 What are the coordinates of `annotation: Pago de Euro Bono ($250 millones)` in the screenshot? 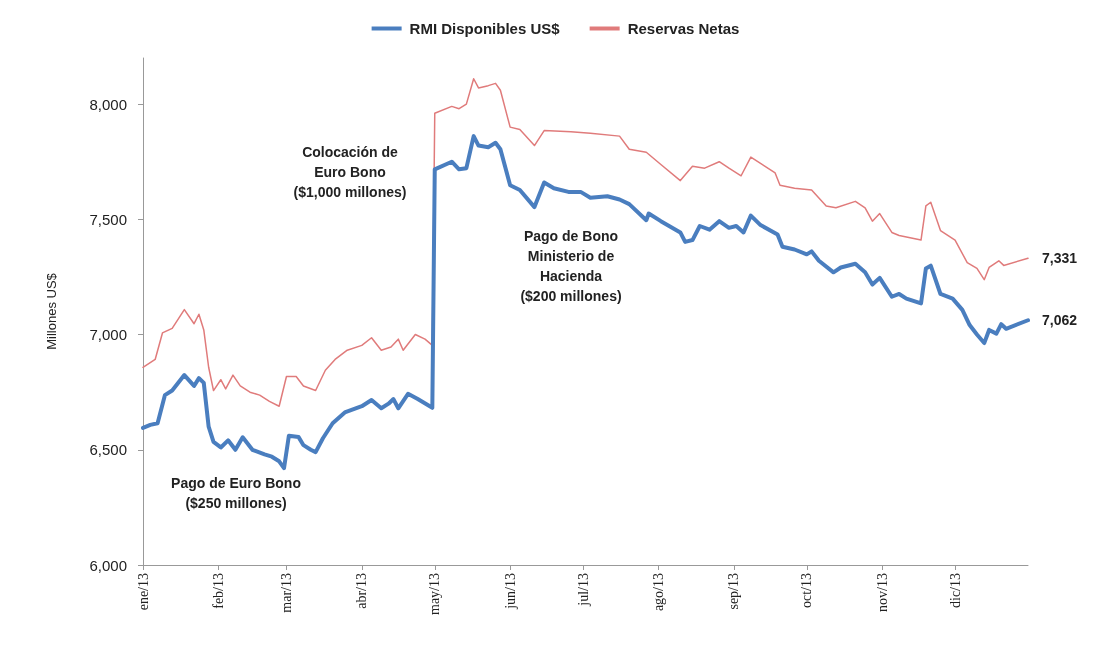 It's located at (236, 493).